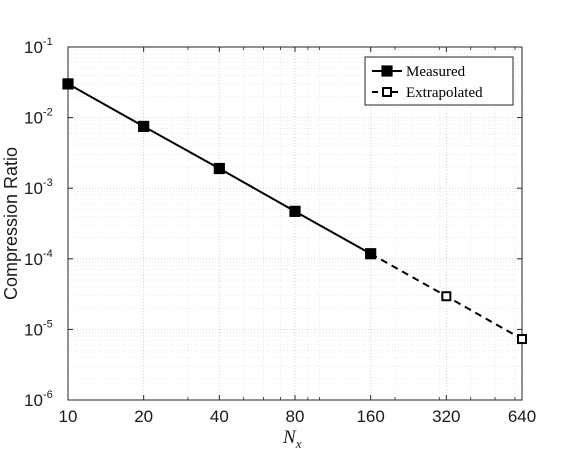  What do you see at coordinates (446, 416) in the screenshot?
I see `x-tick-label: 320` at bounding box center [446, 416].